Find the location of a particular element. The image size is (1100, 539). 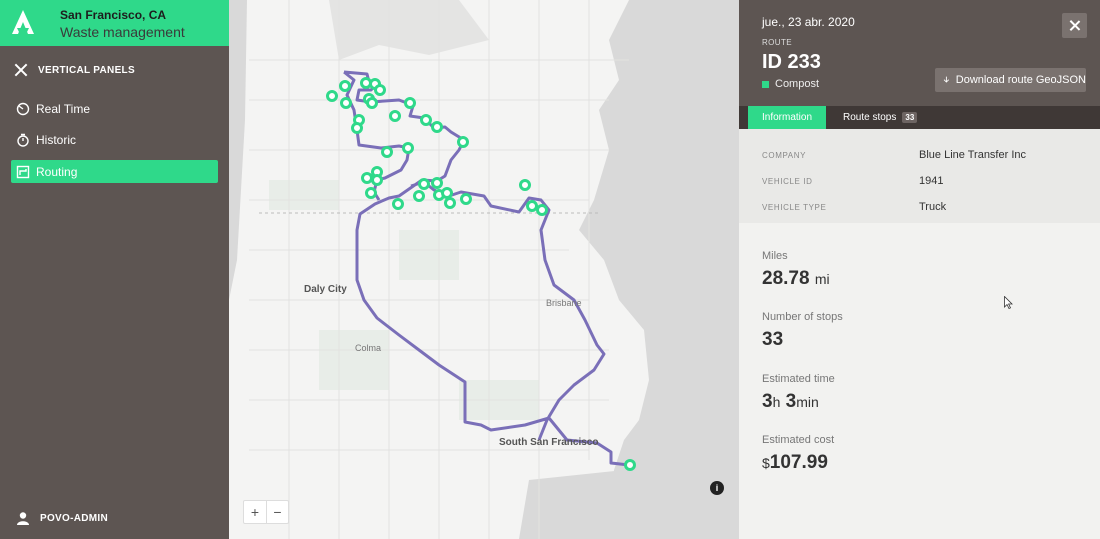

stopwatch-icon is located at coordinates (23, 140).